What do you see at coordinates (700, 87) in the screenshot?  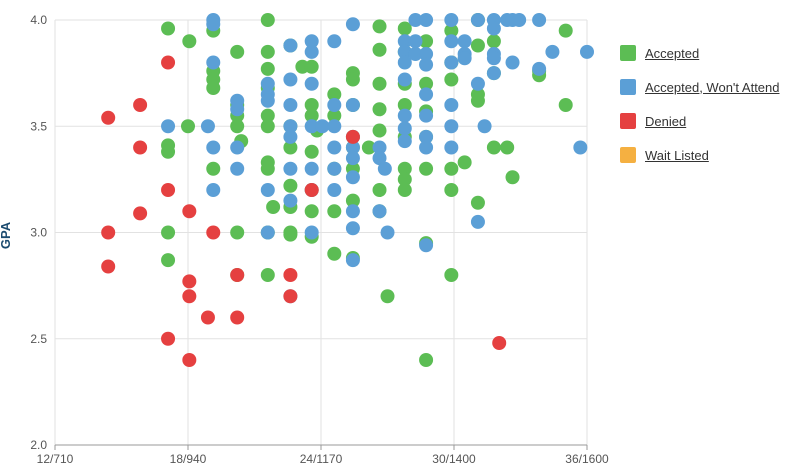 I see `legend-item: Accepted, Won't Attend` at bounding box center [700, 87].